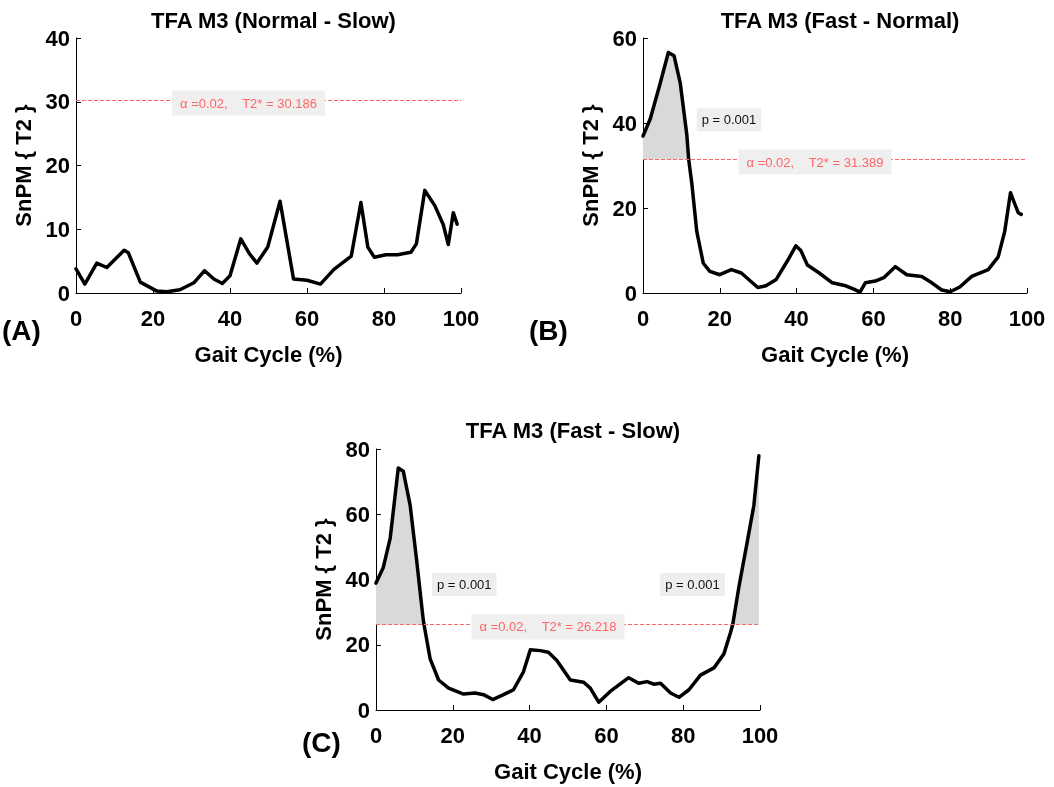 Image resolution: width=1054 pixels, height=787 pixels. I want to click on ref-line-label: α =0.02, T2* = 26.218, so click(548, 627).